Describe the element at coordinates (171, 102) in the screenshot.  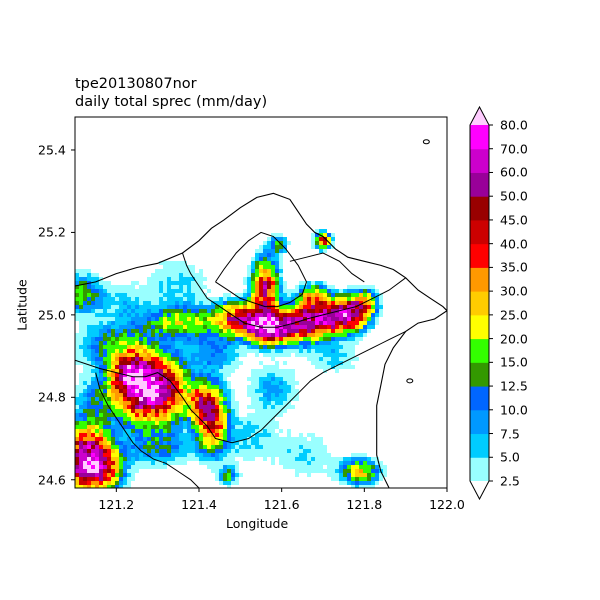
I see `figure-subtitle: daily total sprec (mm/day)` at that location.